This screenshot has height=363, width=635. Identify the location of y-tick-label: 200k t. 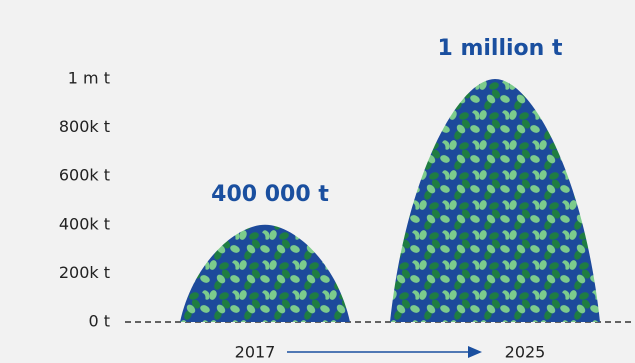
(84, 272).